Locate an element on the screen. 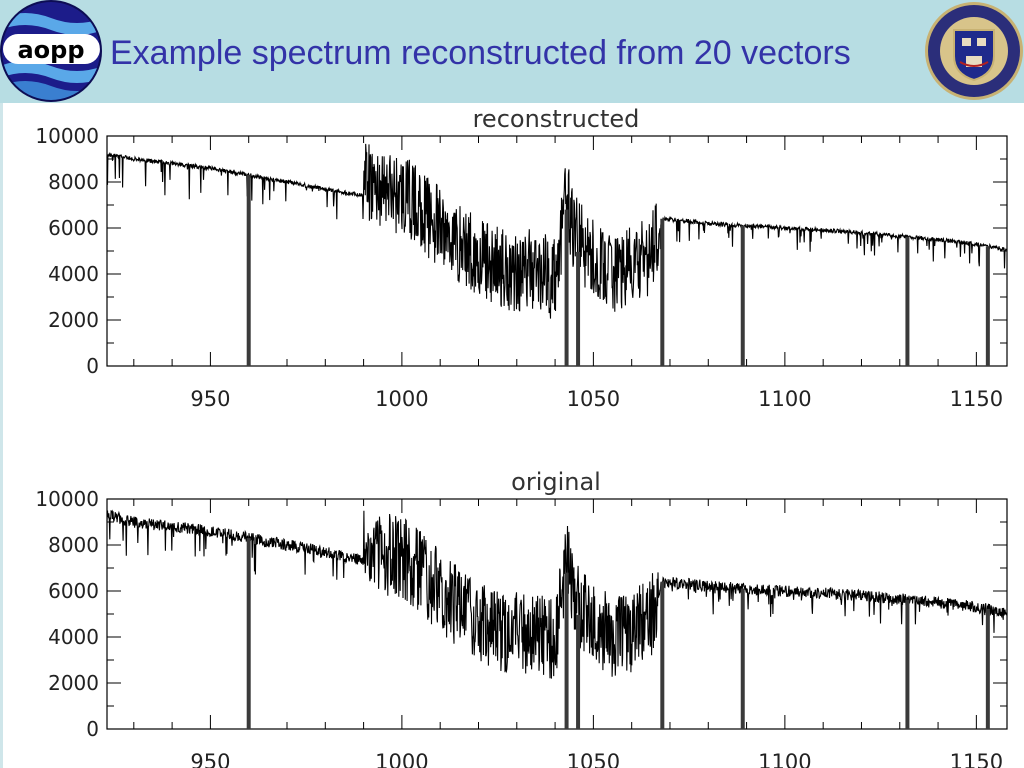 Image resolution: width=1024 pixels, height=768 pixels. chart-title: reconstructed is located at coordinates (556, 119).